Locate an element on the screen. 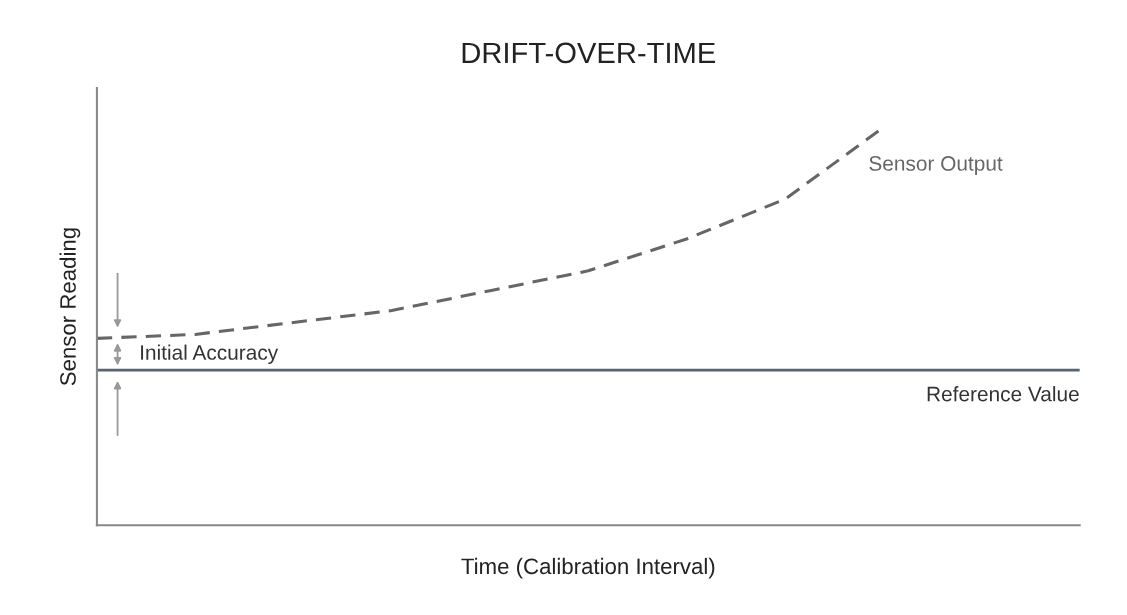 The image size is (1127, 615). chart-title: DRIFT-OVER-TIME is located at coordinates (589, 53).